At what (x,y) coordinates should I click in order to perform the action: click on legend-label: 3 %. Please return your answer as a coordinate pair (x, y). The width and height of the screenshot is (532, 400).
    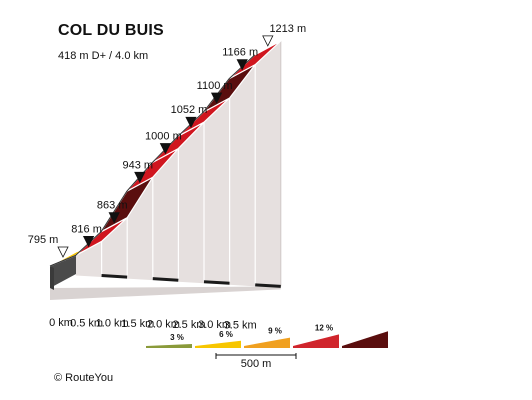
    Looking at the image, I should click on (177, 337).